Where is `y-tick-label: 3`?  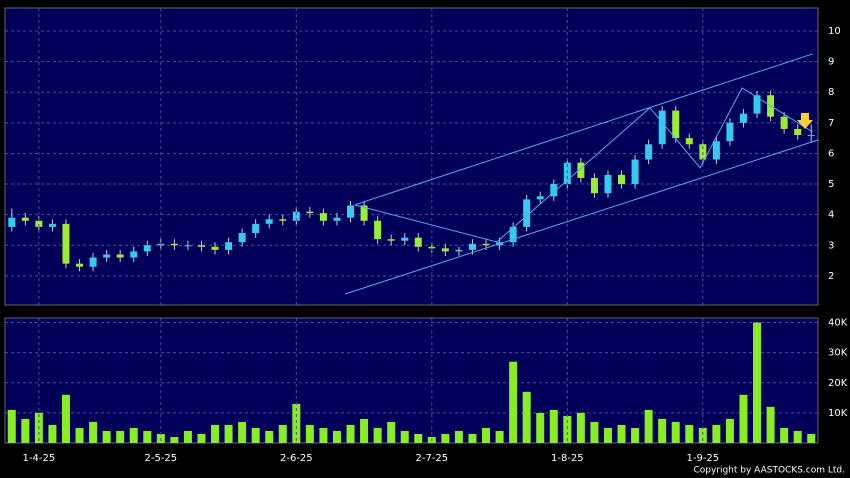
y-tick-label: 3 is located at coordinates (831, 245).